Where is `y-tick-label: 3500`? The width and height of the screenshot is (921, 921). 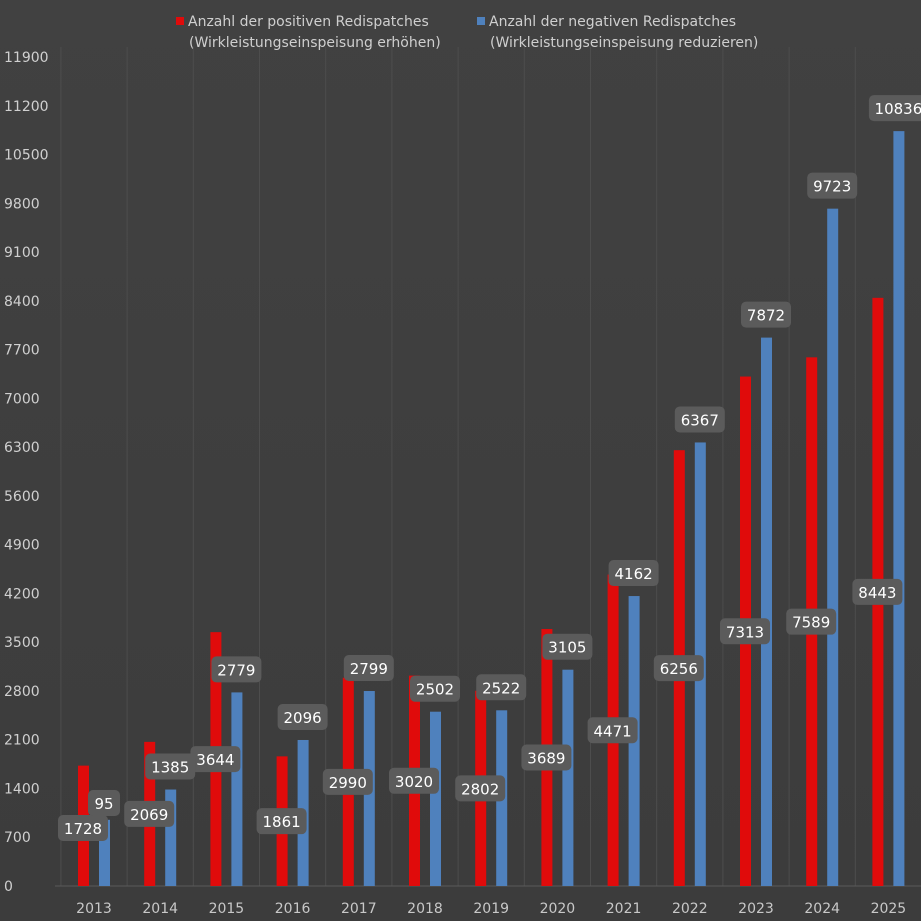
y-tick-label: 3500 is located at coordinates (22, 643).